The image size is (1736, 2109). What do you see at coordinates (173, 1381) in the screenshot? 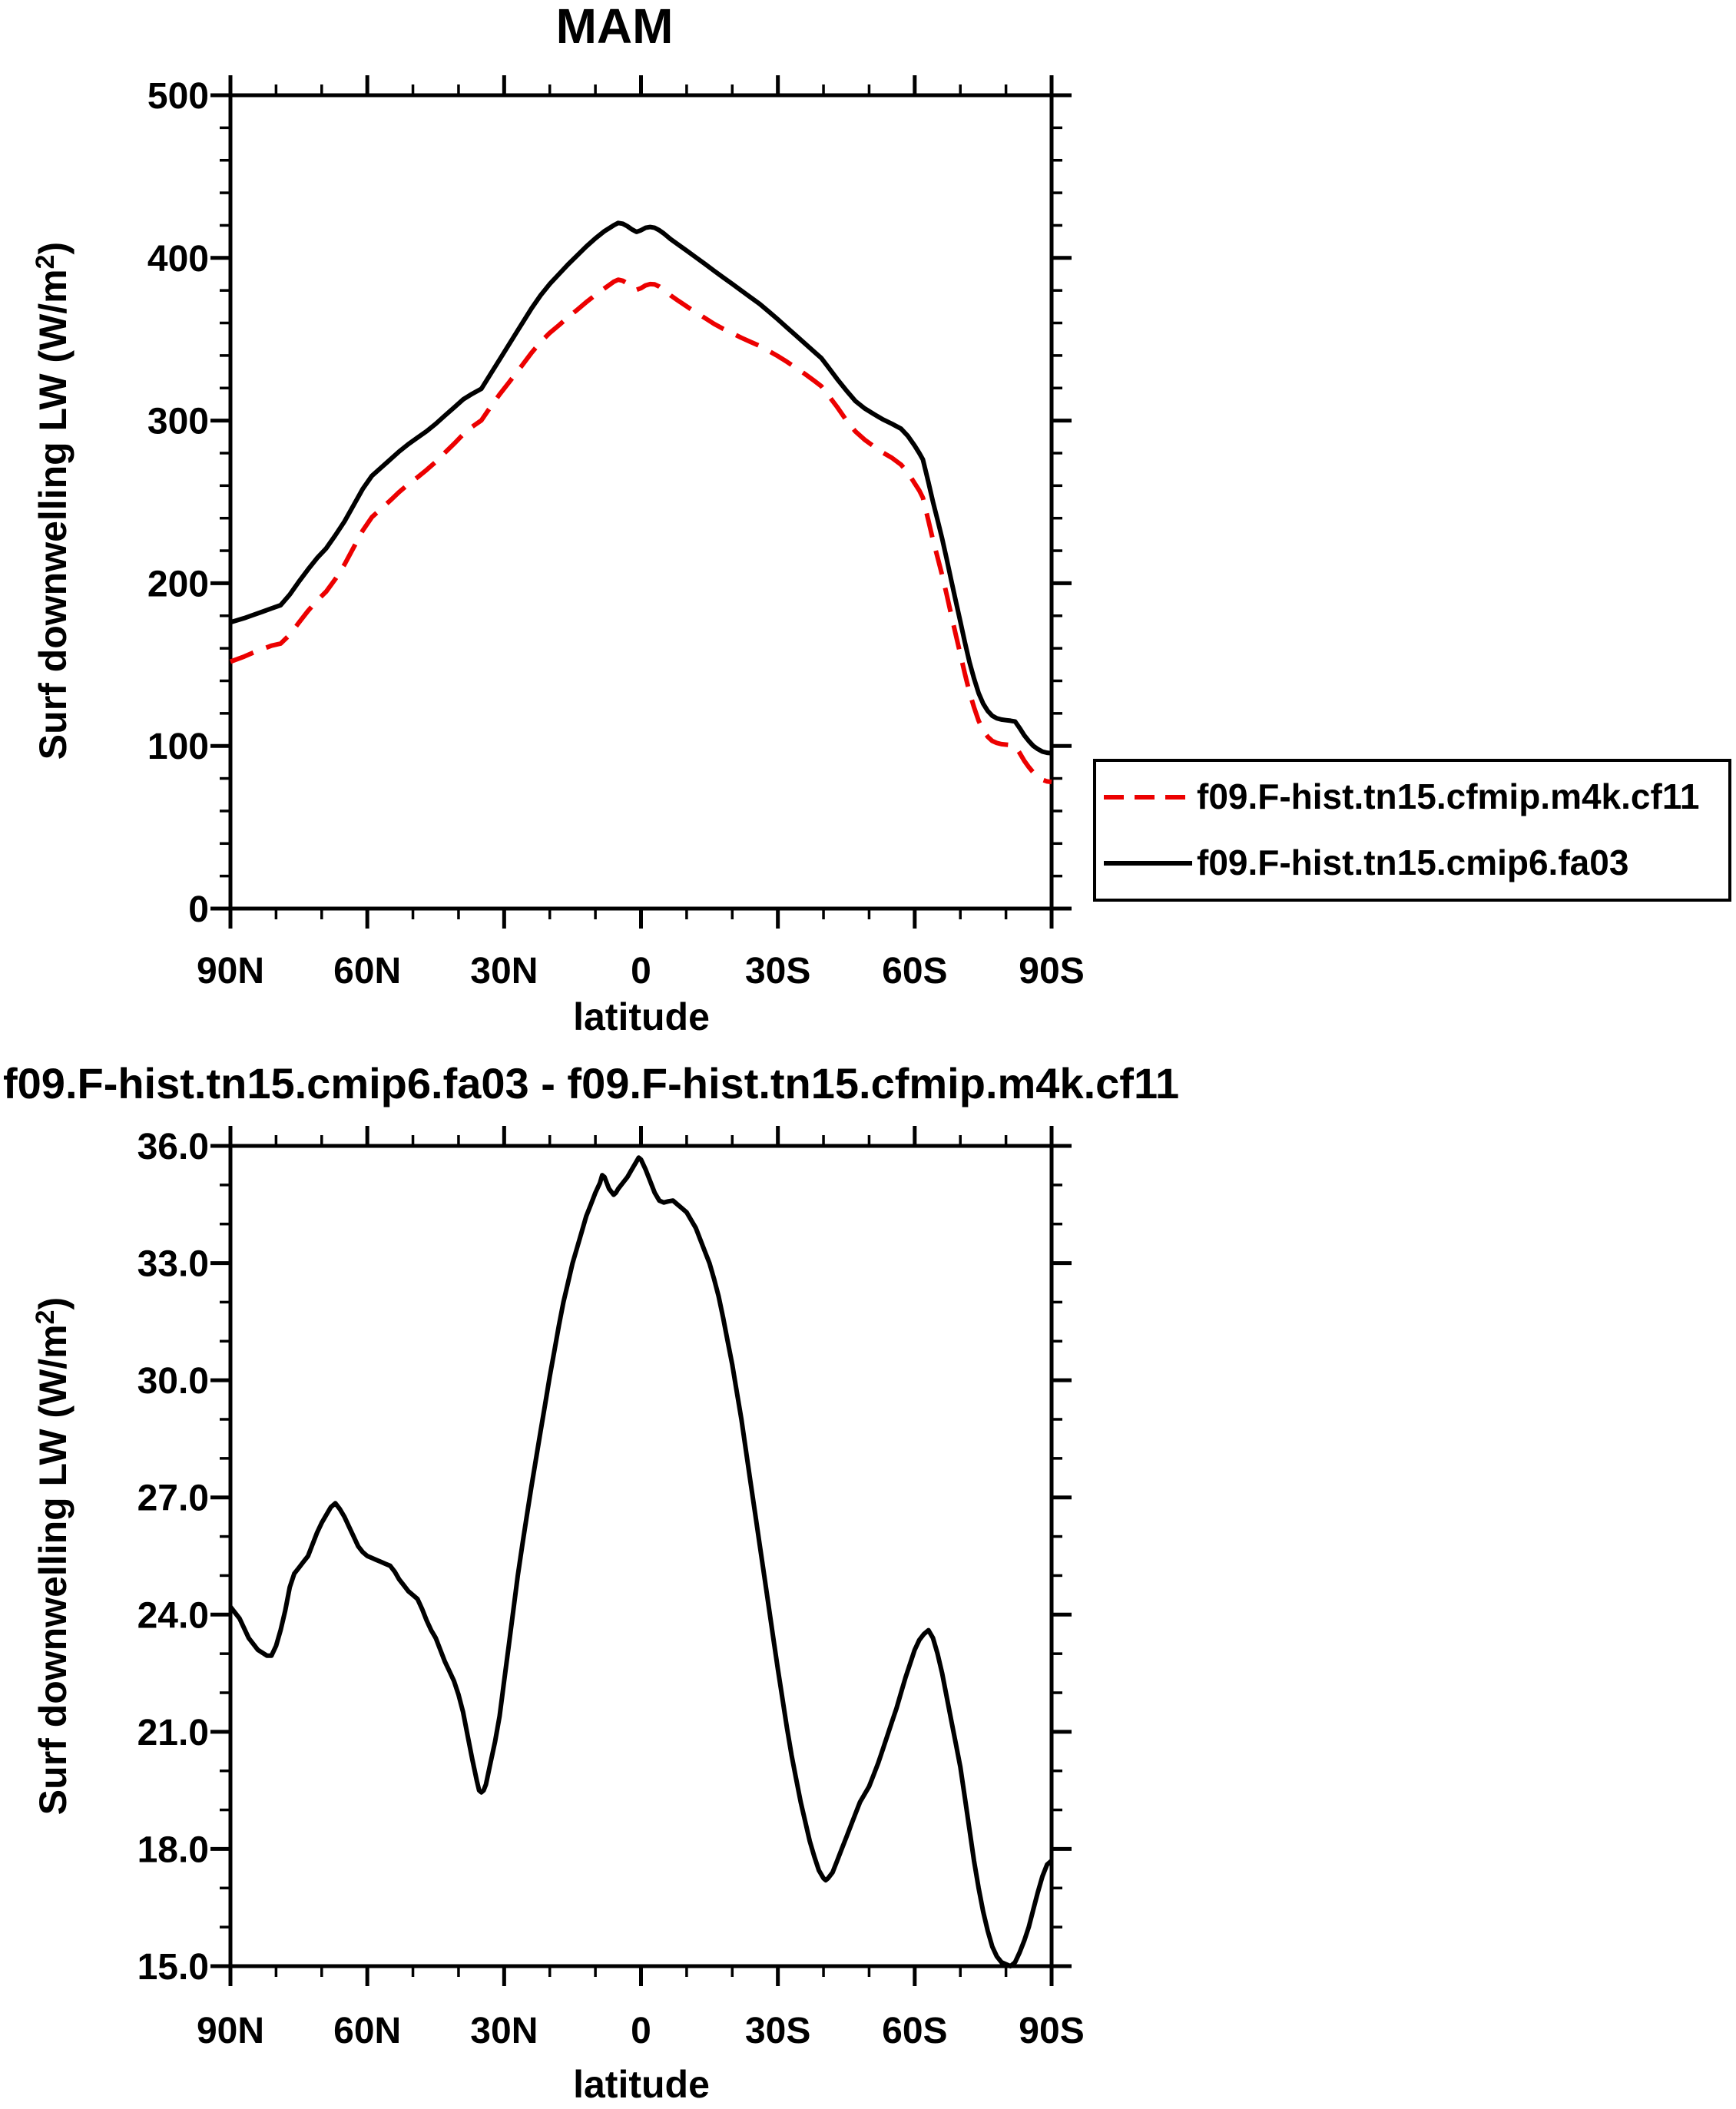
I see `y-tick-label: 30.0` at bounding box center [173, 1381].